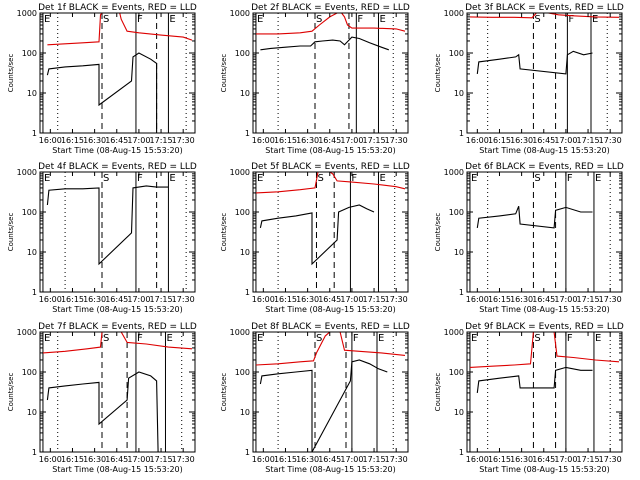  Describe the element at coordinates (330, 8) in the screenshot. I see `panel-title: Det 2f BLACK = Events, RED = LLD` at that location.